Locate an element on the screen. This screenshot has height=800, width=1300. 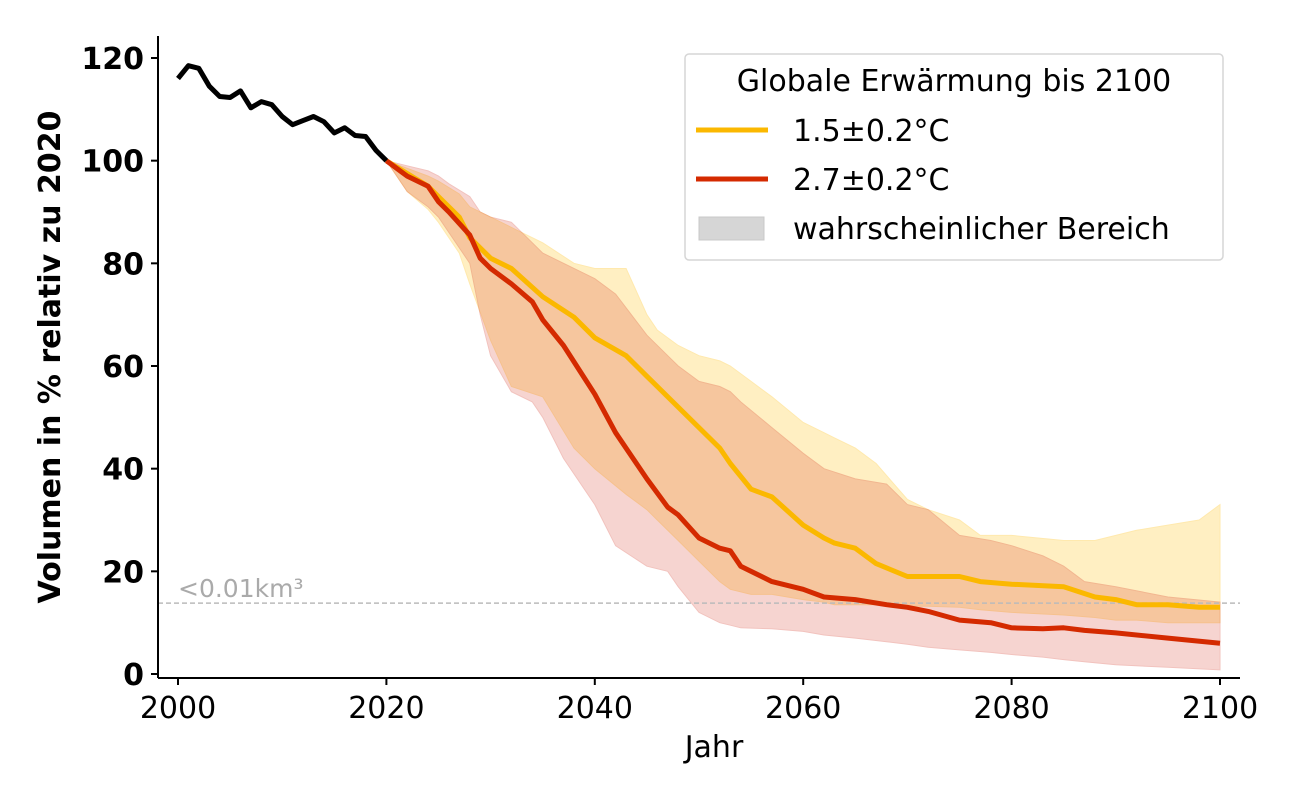
legend-entry: 2.7±0.2°C is located at coordinates (823, 180).